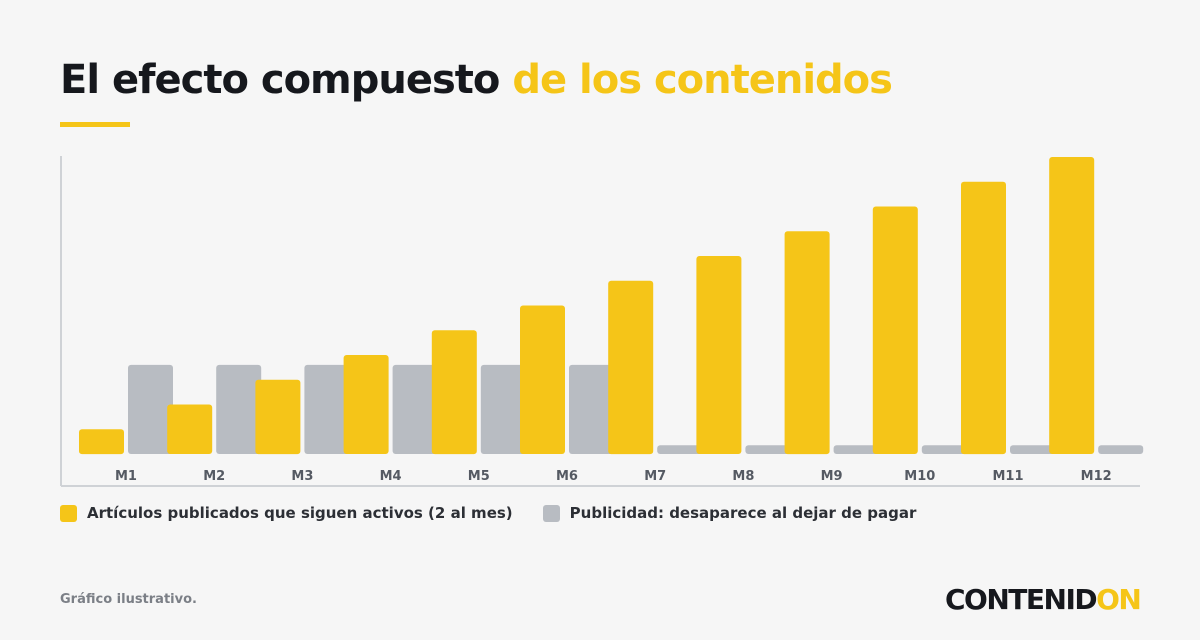  Describe the element at coordinates (391, 476) in the screenshot. I see `x-tick-m4: M4` at that location.